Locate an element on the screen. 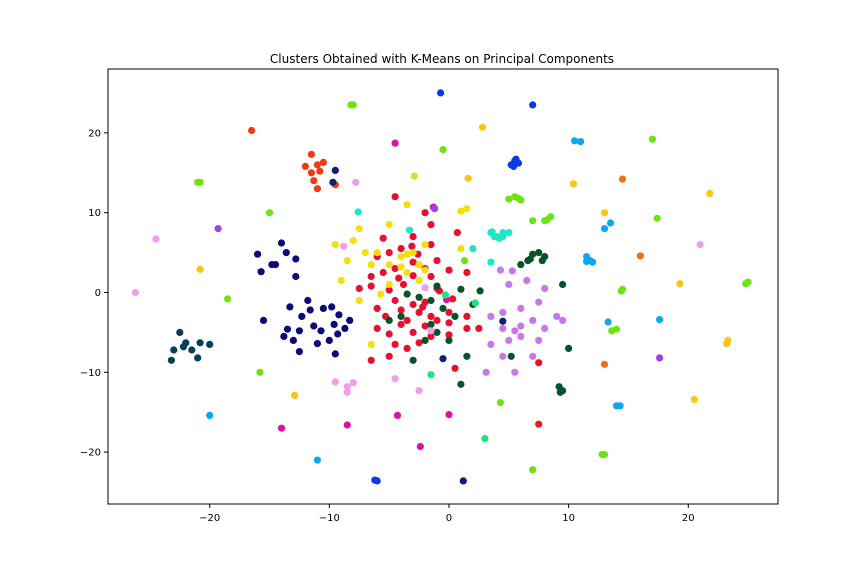 The image size is (864, 576). y-tick-label: −10 is located at coordinates (90, 373).